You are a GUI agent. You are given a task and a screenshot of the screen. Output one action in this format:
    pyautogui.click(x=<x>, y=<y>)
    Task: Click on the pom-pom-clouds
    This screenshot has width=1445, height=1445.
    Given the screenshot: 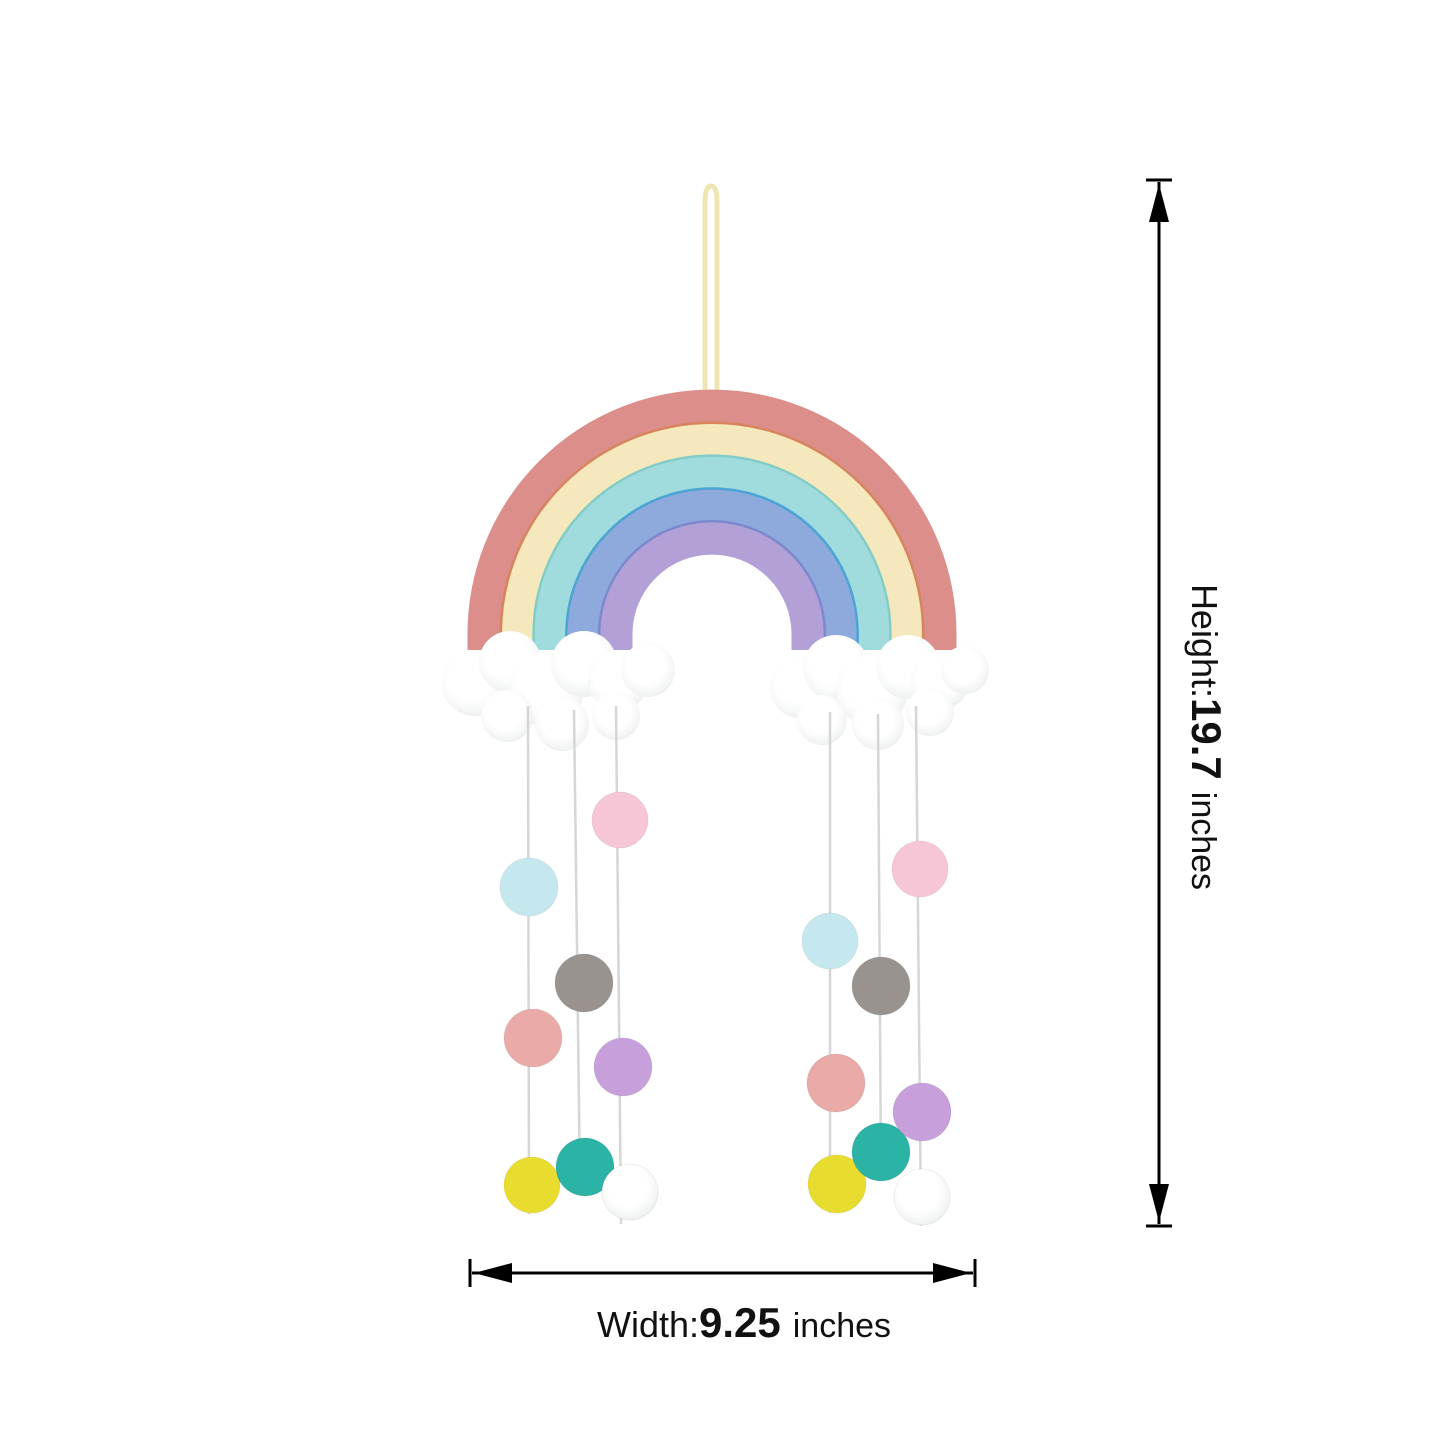 What is the action you would take?
    pyautogui.click(x=715, y=691)
    